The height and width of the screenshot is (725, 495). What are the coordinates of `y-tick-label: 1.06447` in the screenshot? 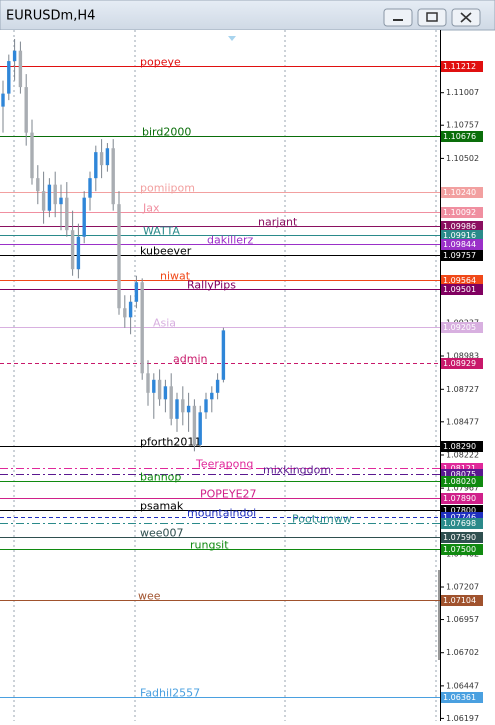 It's located at (462, 685).